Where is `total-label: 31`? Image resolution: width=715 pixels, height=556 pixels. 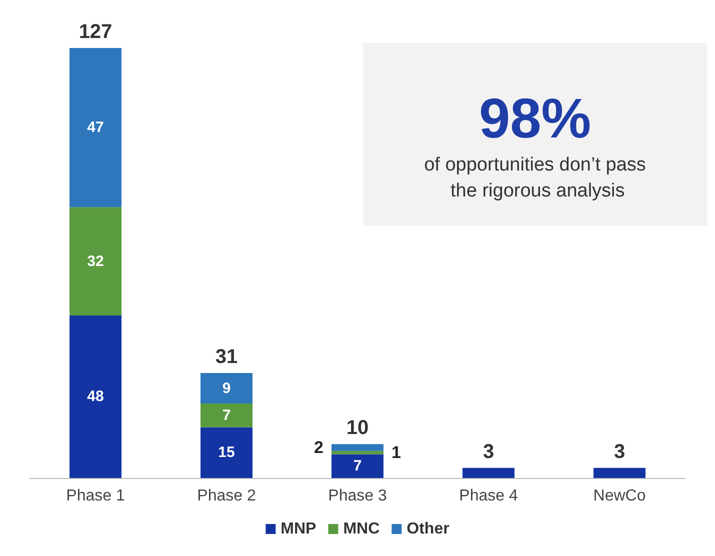
total-label: 31 is located at coordinates (226, 357).